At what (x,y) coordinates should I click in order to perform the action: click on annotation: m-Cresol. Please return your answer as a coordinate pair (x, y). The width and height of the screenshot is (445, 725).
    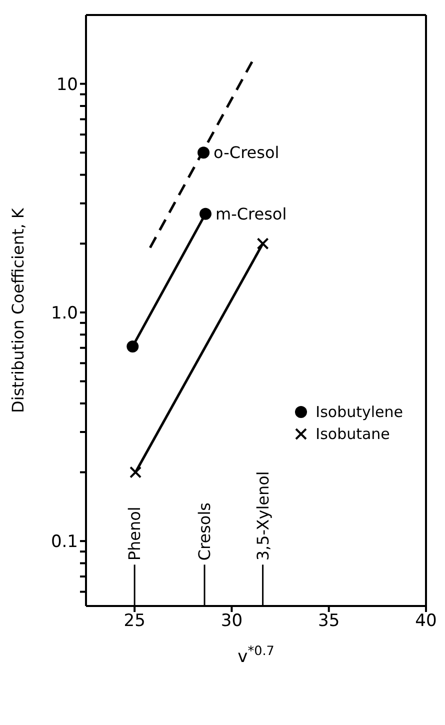
    Looking at the image, I should click on (251, 214).